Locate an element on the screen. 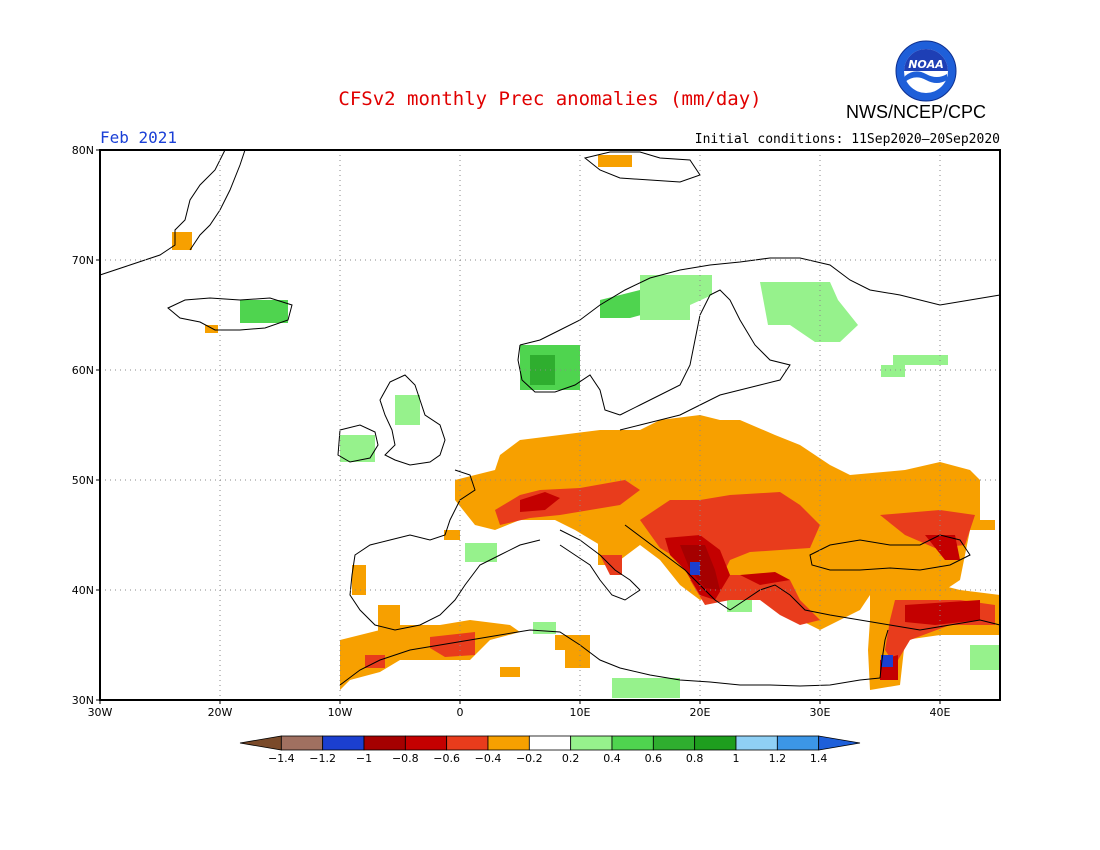  dry-anomaly-core-caucasus is located at coordinates (942, 547).